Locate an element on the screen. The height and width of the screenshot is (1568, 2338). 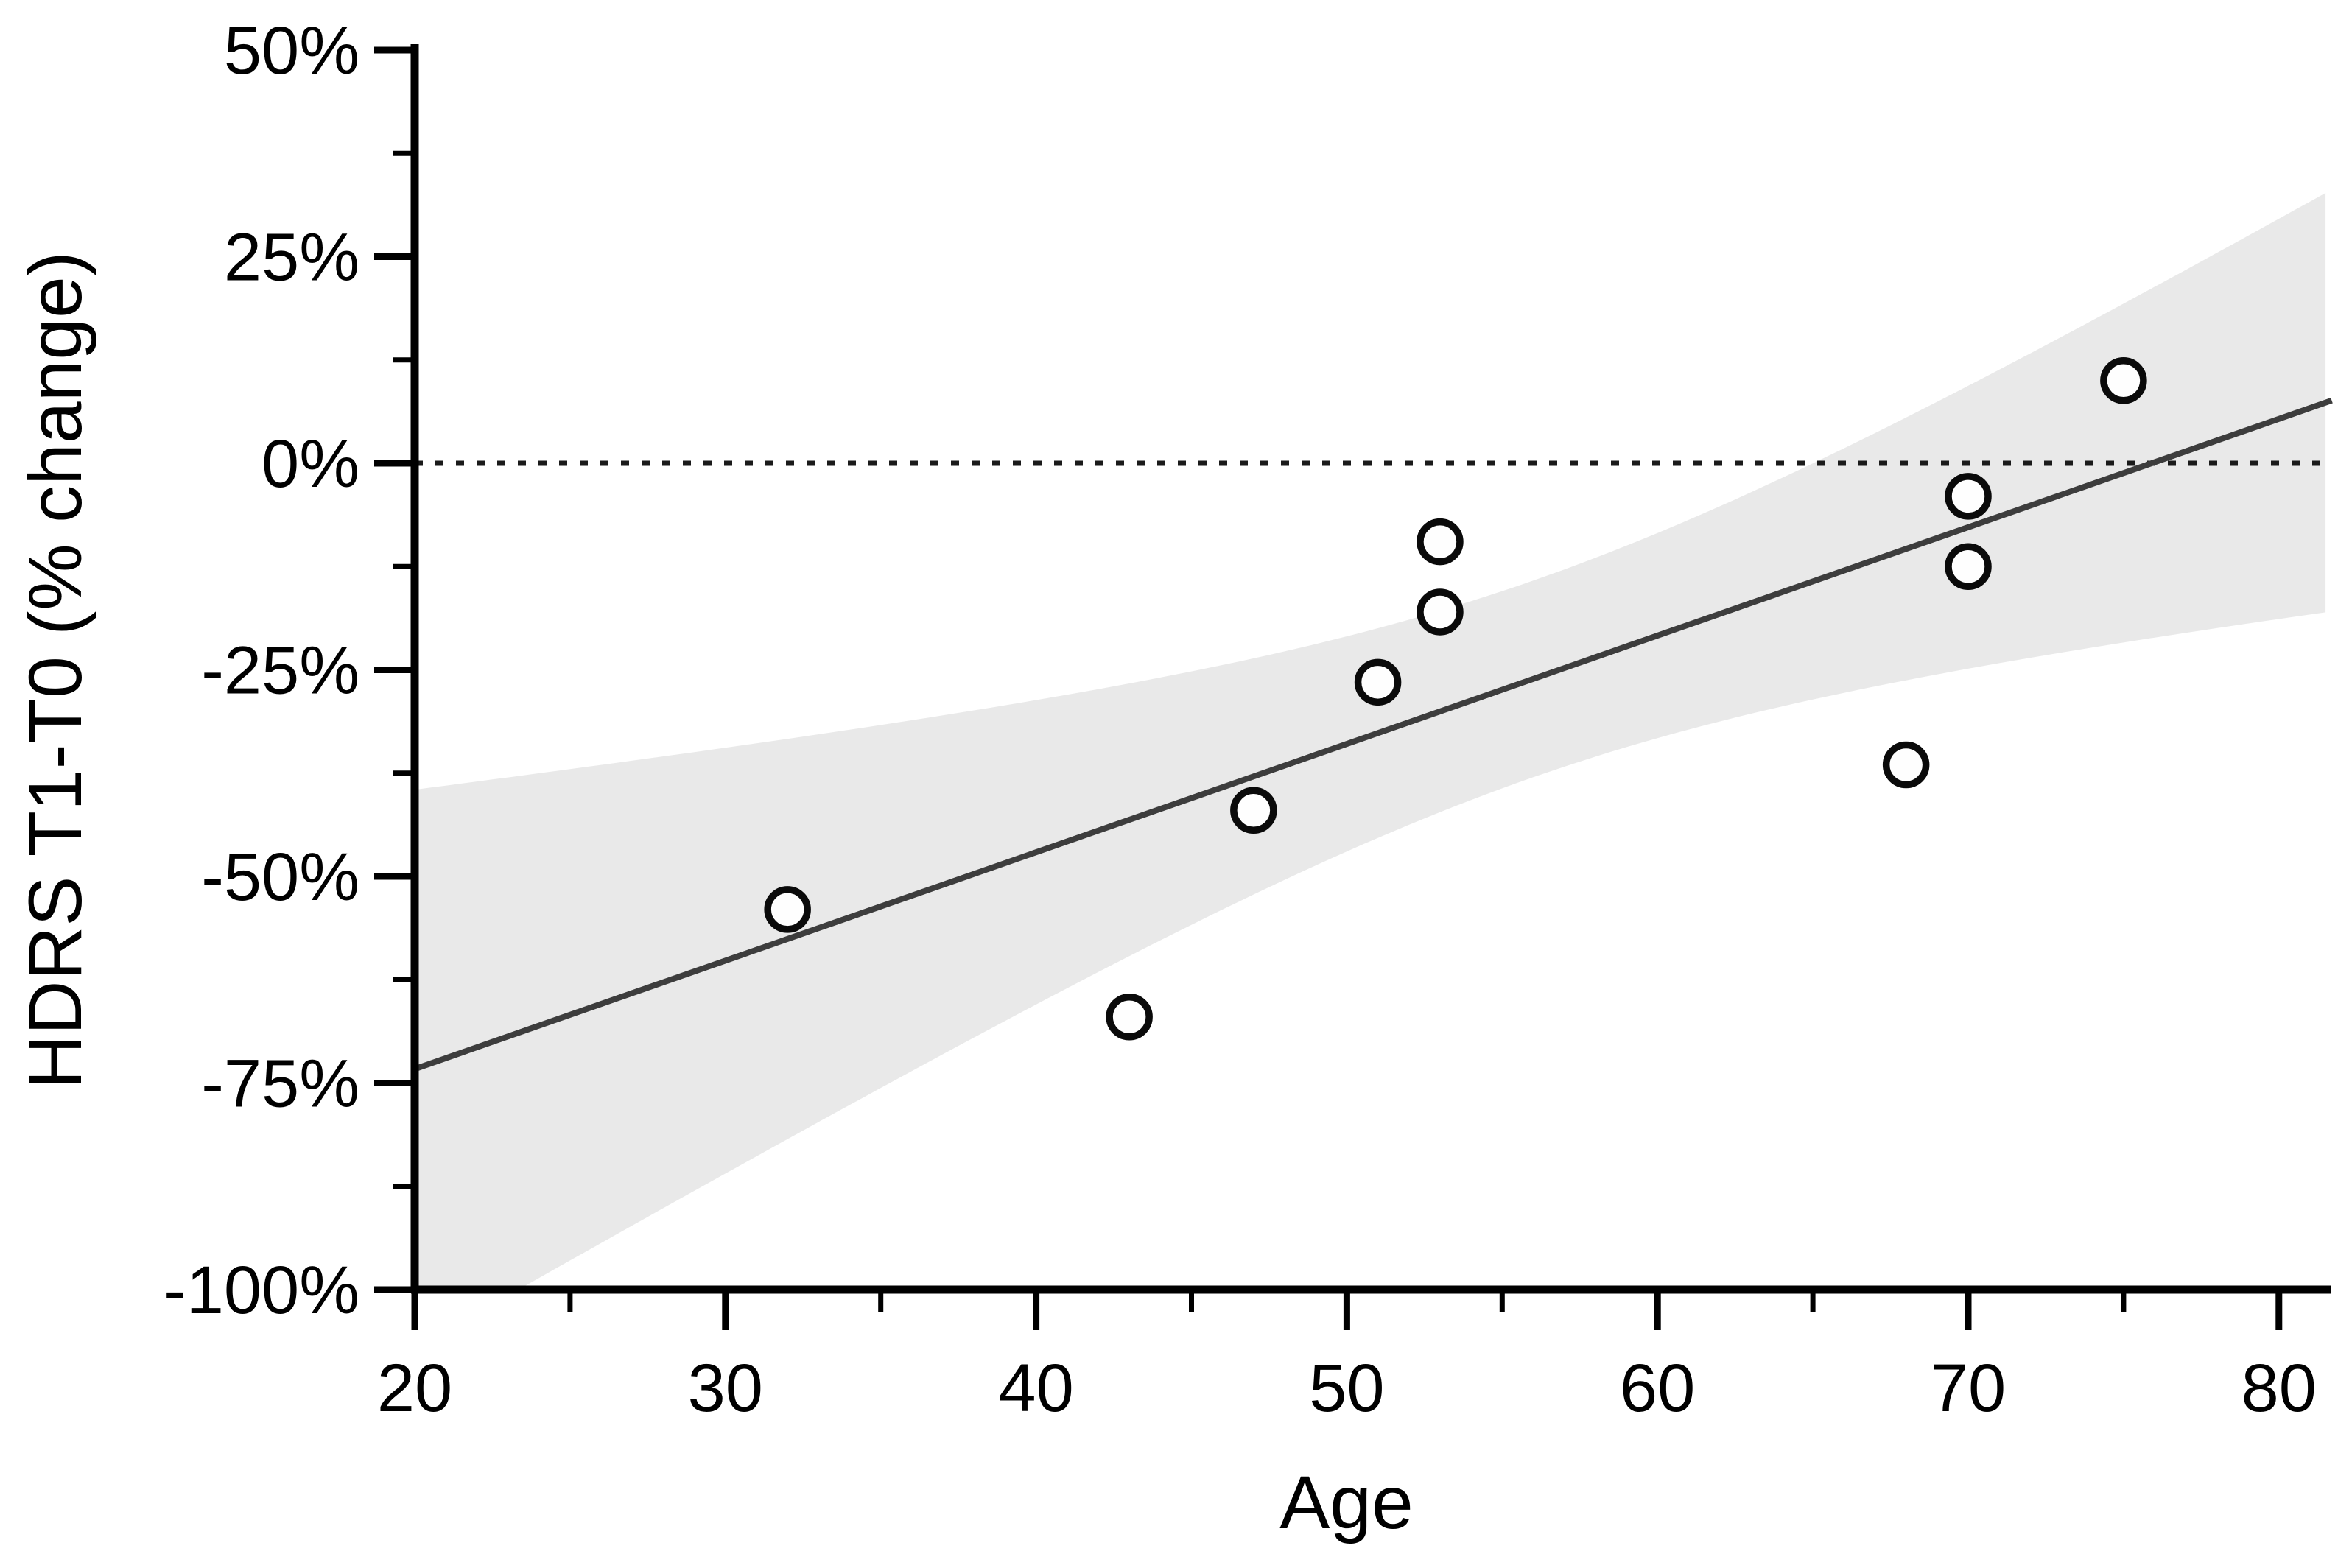
x-tick-label: 60 is located at coordinates (1657, 1388).